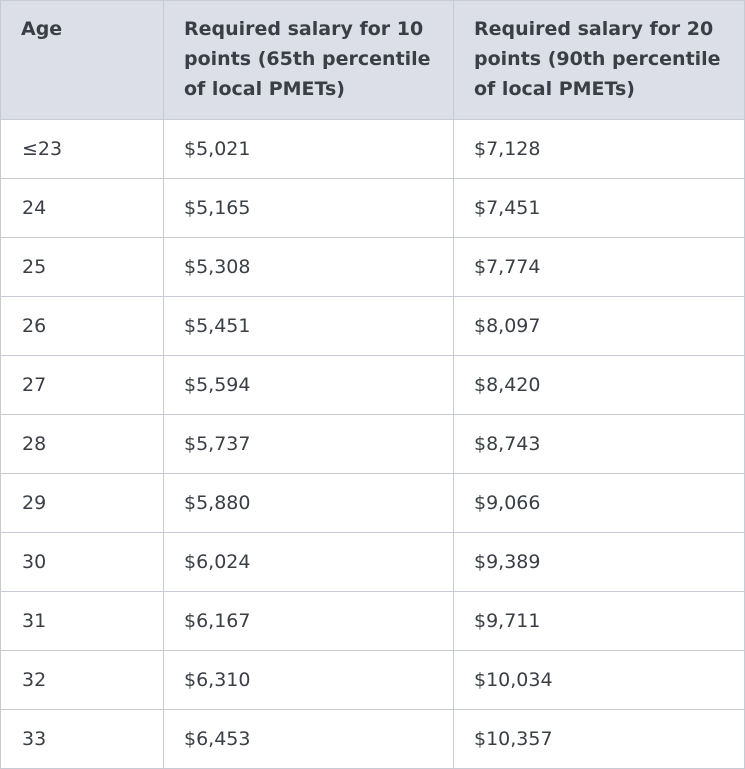 The image size is (745, 769). I want to click on cell-salary-20-points: $10,357, so click(599, 739).